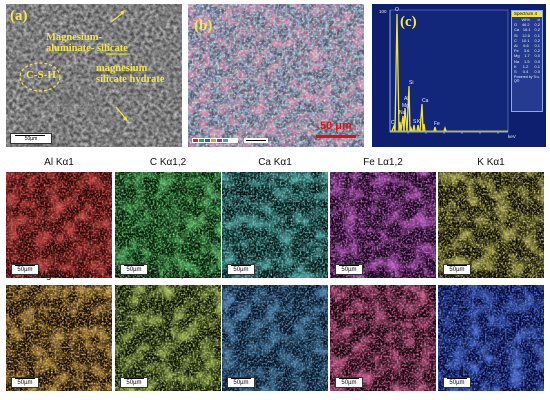 Image resolution: width=550 pixels, height=400 pixels. I want to click on annotation-csh: C-S-H, so click(41, 75).